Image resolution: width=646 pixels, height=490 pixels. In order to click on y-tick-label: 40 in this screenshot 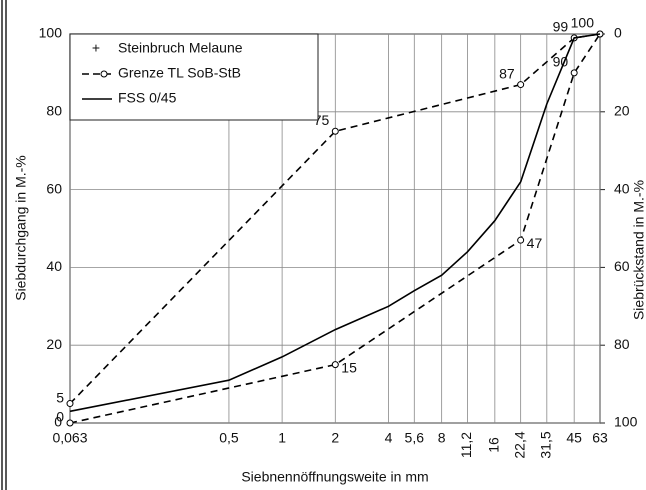, I will do `click(54, 266)`.